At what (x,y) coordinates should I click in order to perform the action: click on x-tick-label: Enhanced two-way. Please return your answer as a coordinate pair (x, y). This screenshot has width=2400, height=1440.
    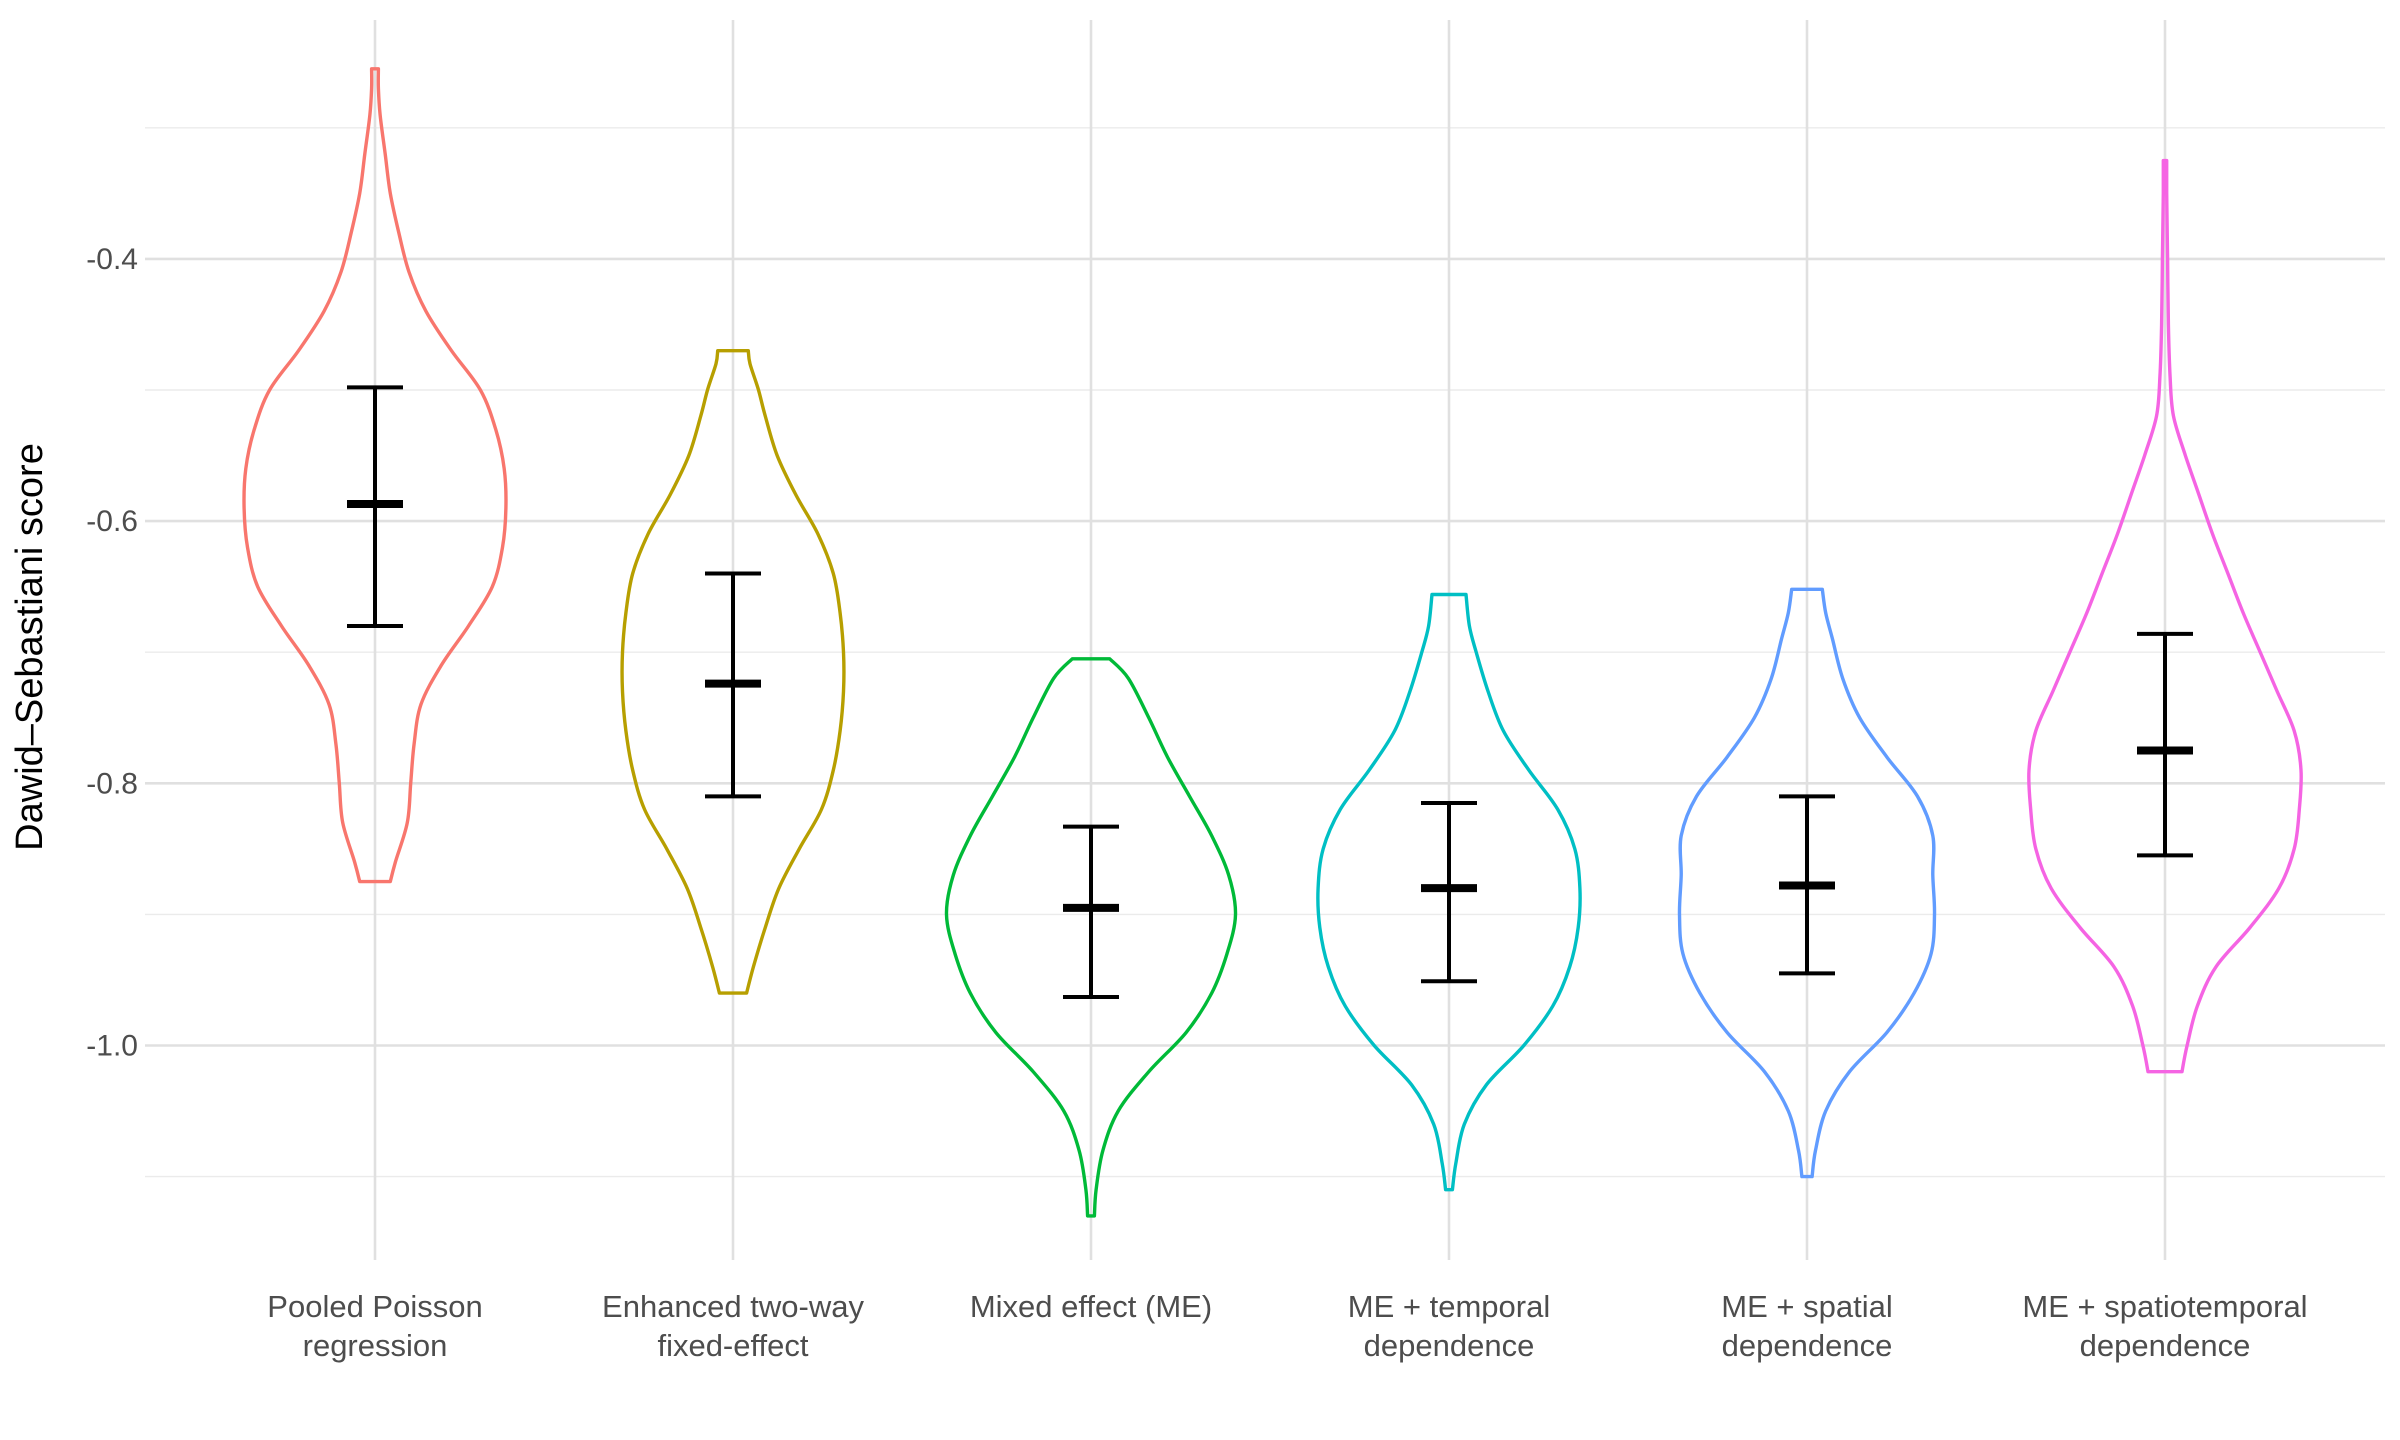
    Looking at the image, I should click on (733, 1306).